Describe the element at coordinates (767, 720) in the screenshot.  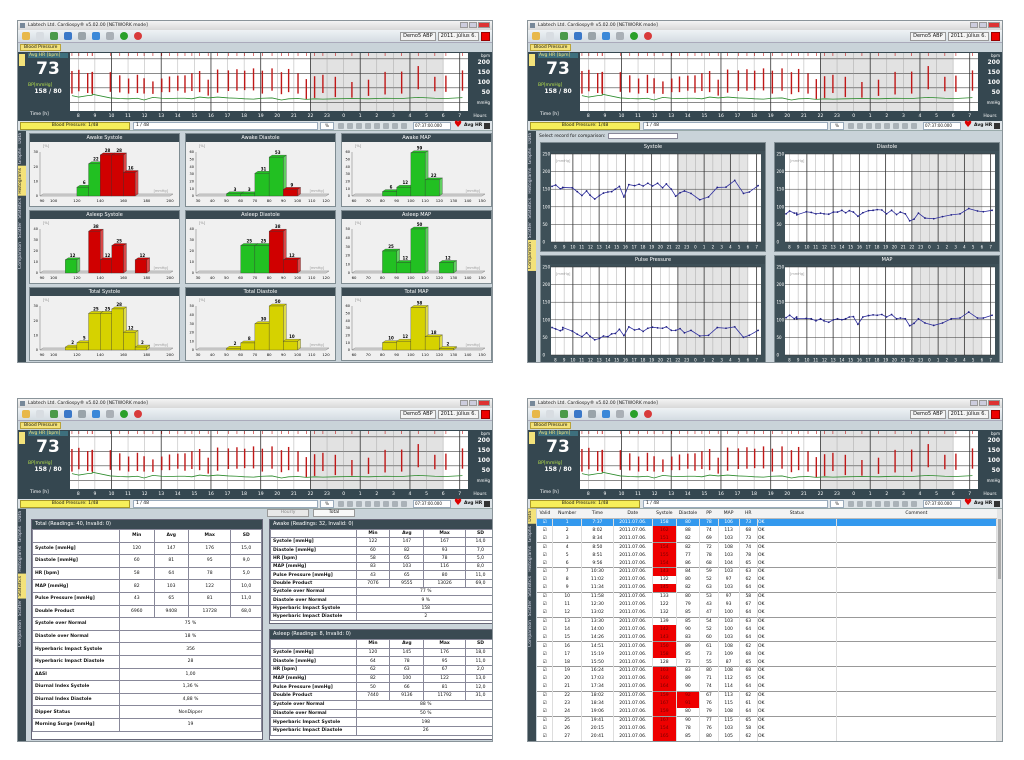
I see `table-row: ☑ 25 19:41 2011.07.06. 167 90 77 115 65 OK` at that location.